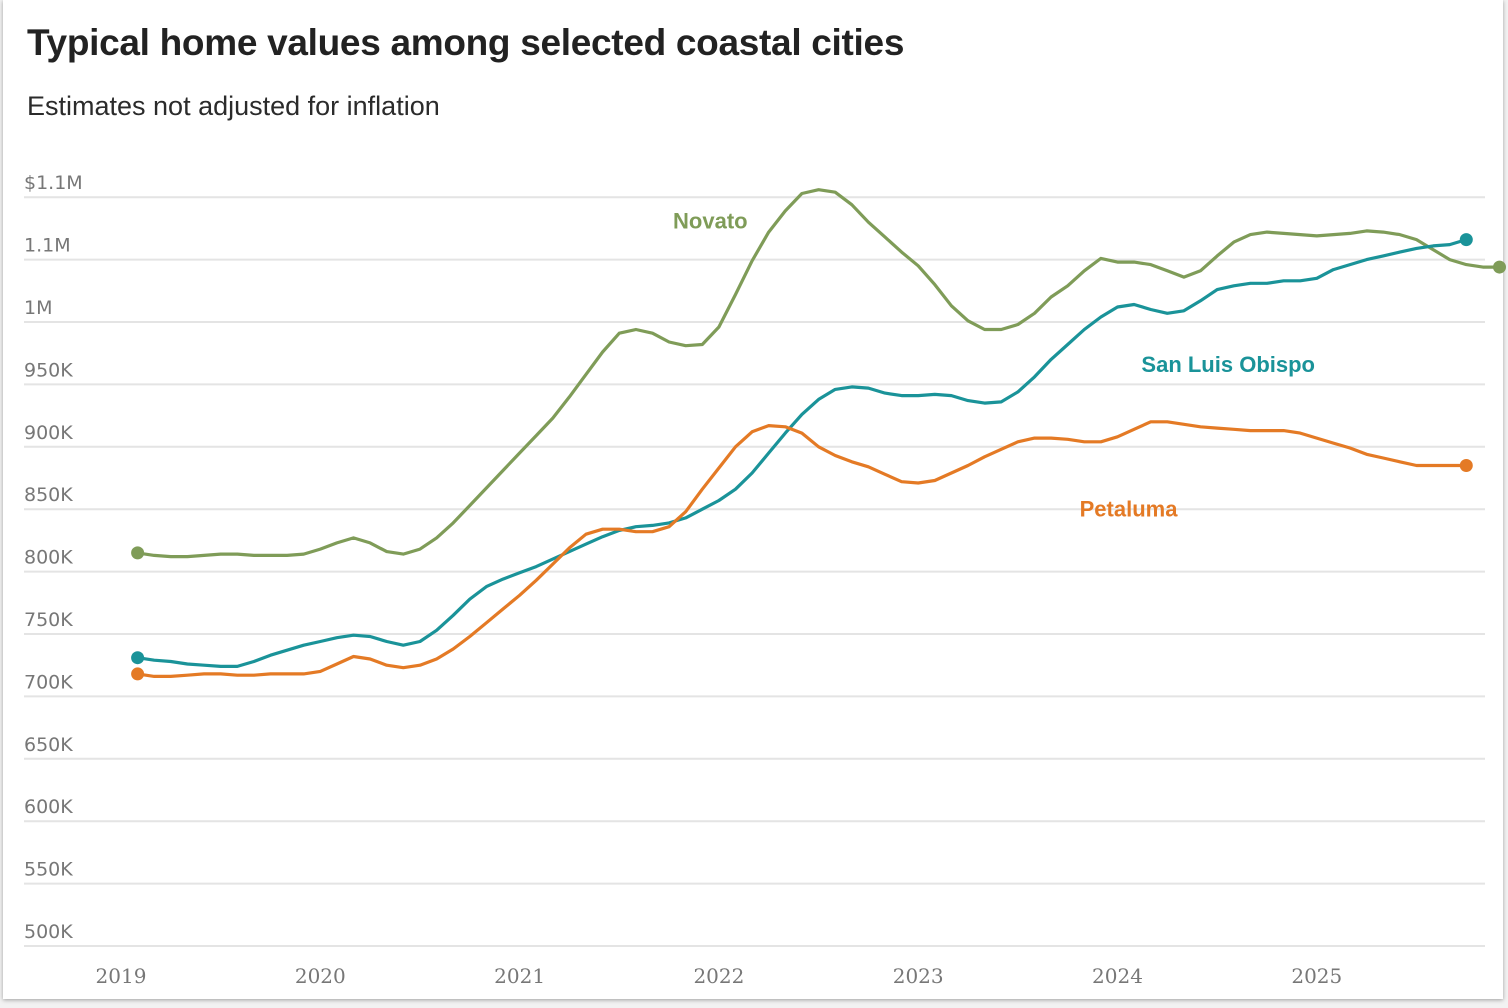 The height and width of the screenshot is (1008, 1508). Describe the element at coordinates (48, 745) in the screenshot. I see `y-tick-label: 650K` at that location.